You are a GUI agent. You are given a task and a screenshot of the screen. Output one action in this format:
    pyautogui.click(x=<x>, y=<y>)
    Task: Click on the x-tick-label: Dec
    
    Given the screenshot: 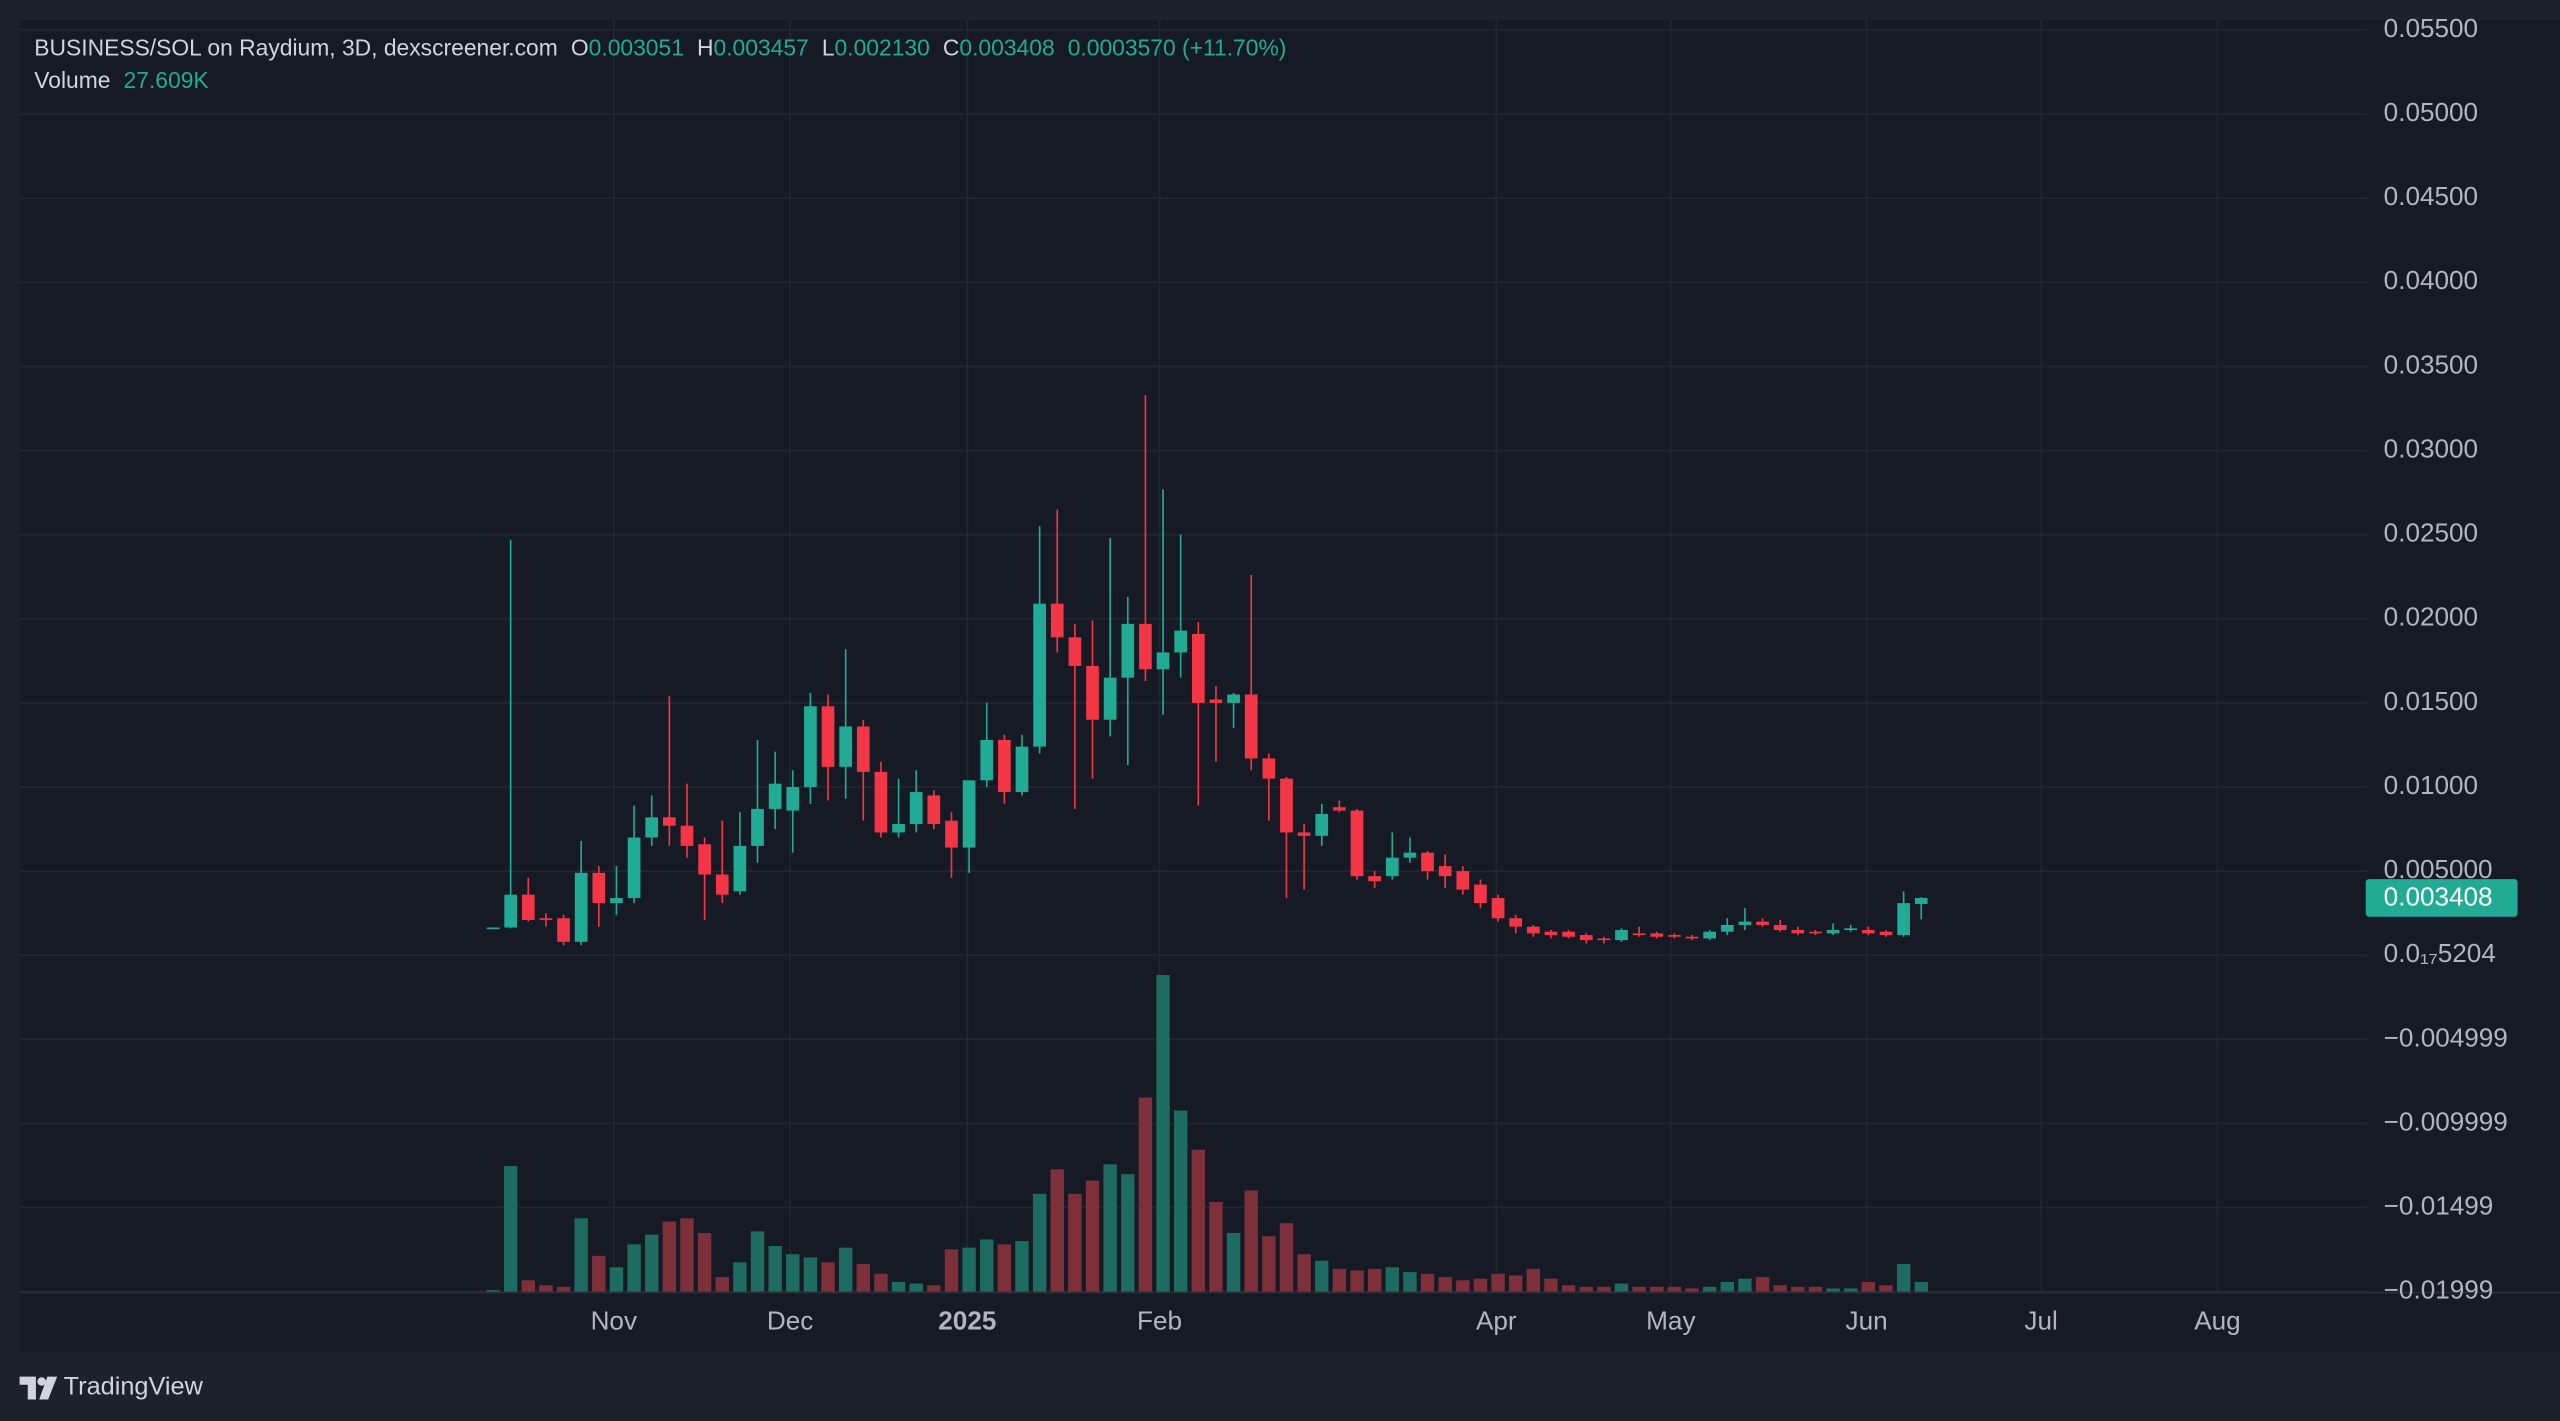 What is the action you would take?
    pyautogui.click(x=790, y=1321)
    